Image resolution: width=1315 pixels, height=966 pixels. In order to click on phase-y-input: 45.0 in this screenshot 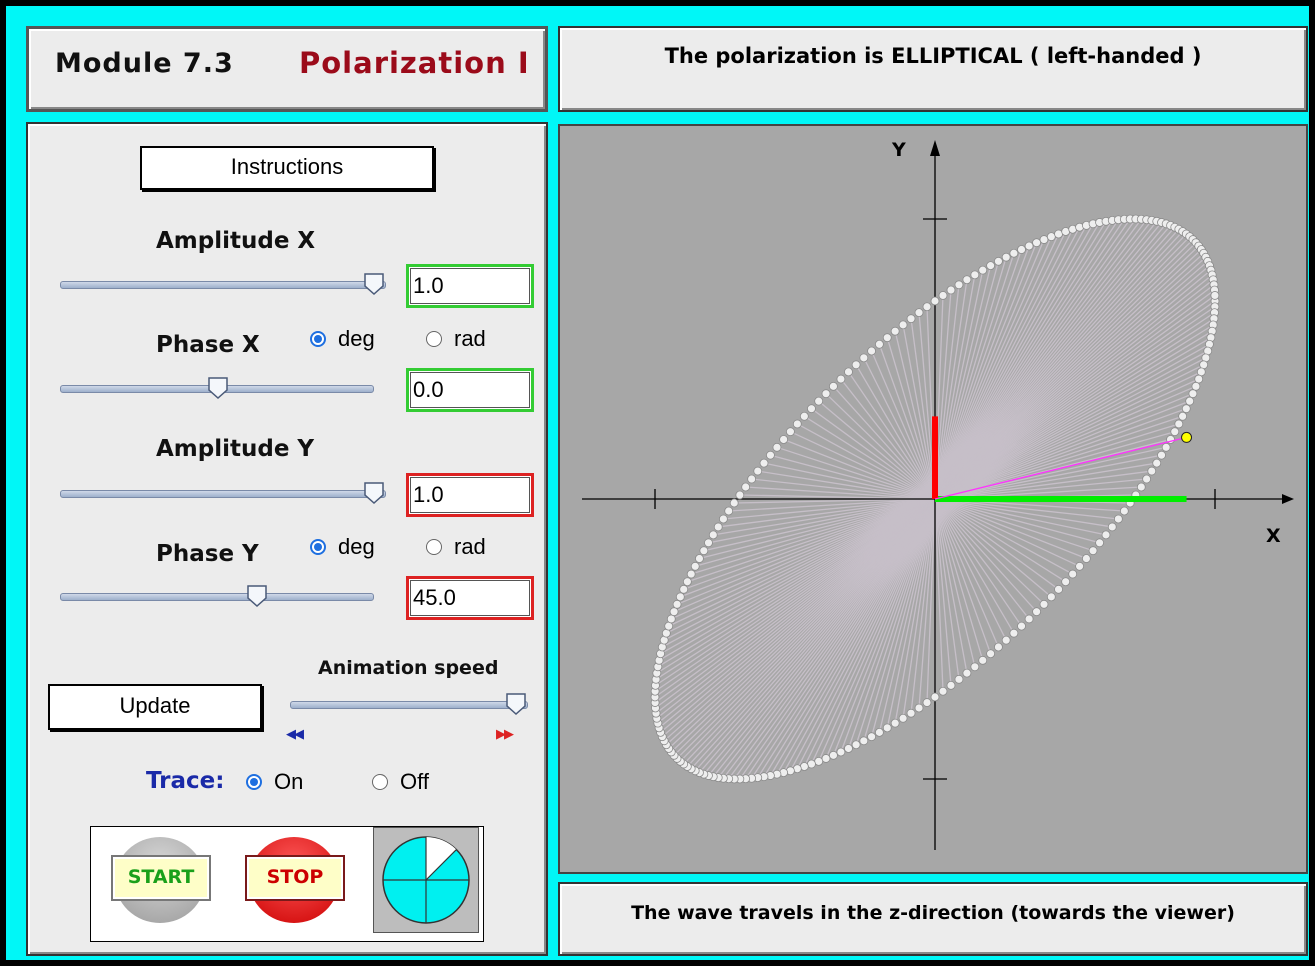, I will do `click(470, 598)`.